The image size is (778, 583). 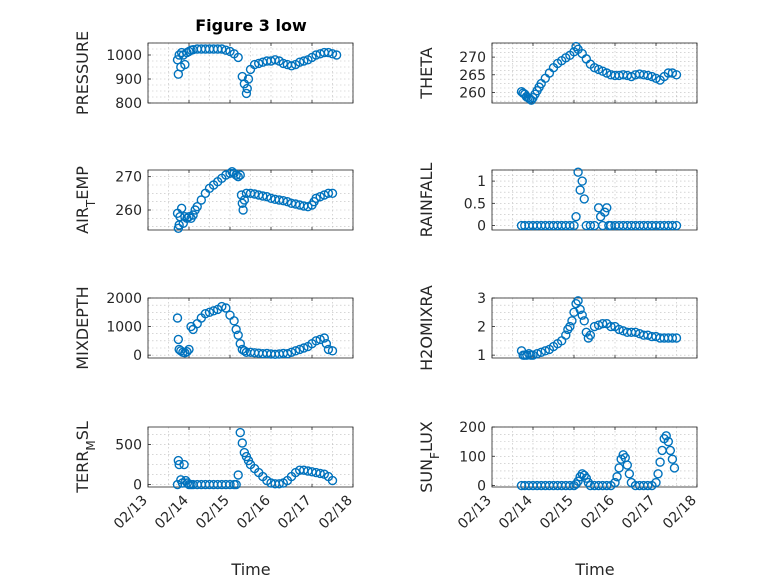 I want to click on y-axis-label: RAINFALL, so click(x=426, y=200).